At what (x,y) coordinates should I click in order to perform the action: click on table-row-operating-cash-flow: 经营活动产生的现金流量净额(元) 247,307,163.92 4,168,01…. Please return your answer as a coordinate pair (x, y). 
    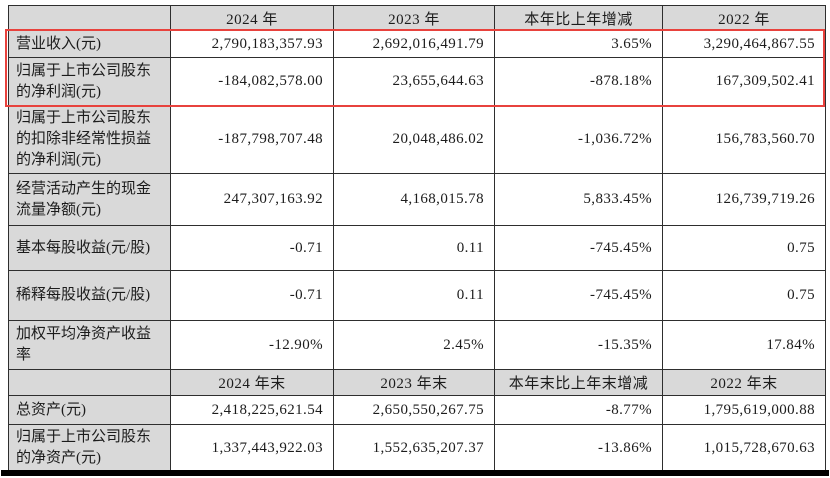
    Looking at the image, I should click on (417, 199).